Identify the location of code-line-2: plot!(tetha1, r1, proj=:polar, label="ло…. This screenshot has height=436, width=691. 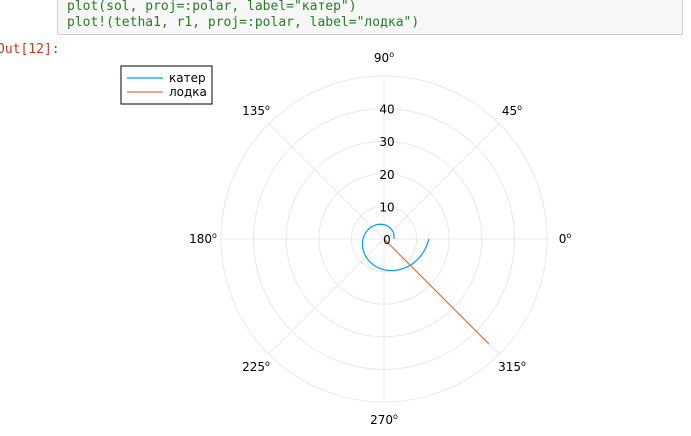
(243, 22).